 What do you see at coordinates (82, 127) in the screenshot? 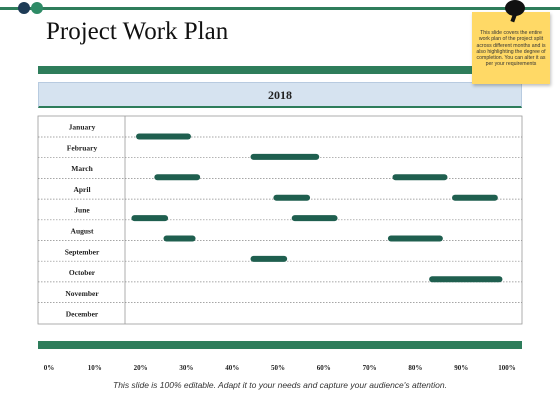
I see `category-label: January` at bounding box center [82, 127].